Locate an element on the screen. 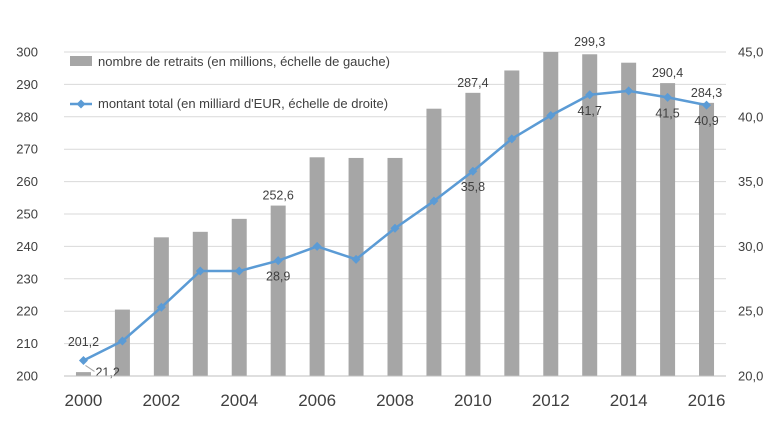 This screenshot has height=432, width=770. line-value-label: 21,2 is located at coordinates (107, 372).